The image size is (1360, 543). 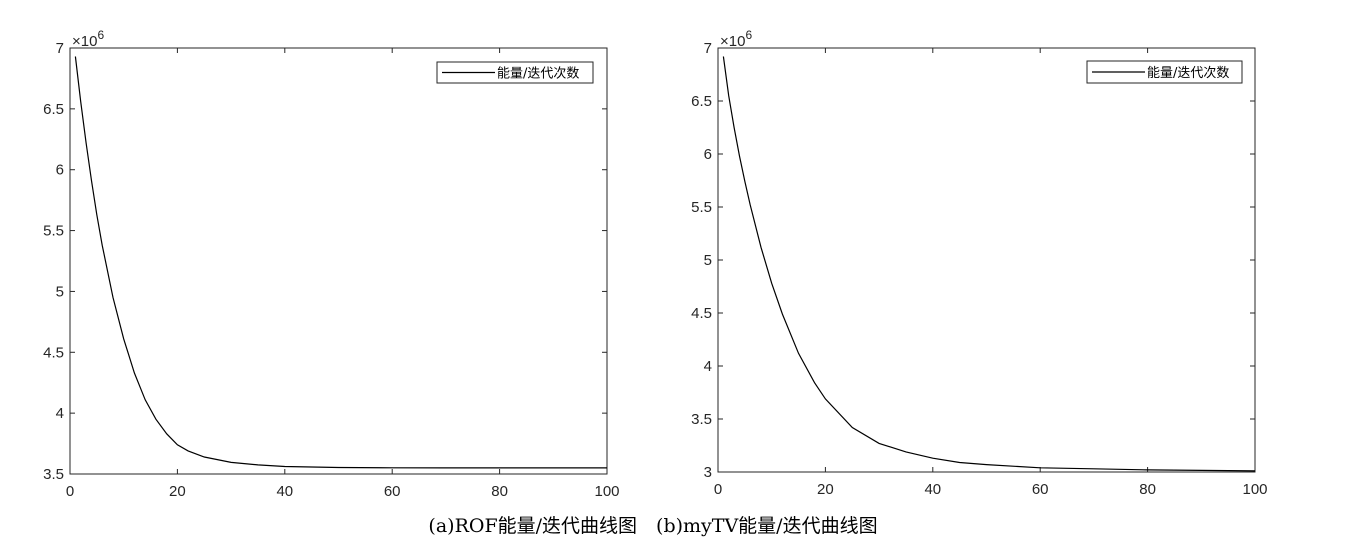 What do you see at coordinates (708, 472) in the screenshot?
I see `y-tick-label: 3` at bounding box center [708, 472].